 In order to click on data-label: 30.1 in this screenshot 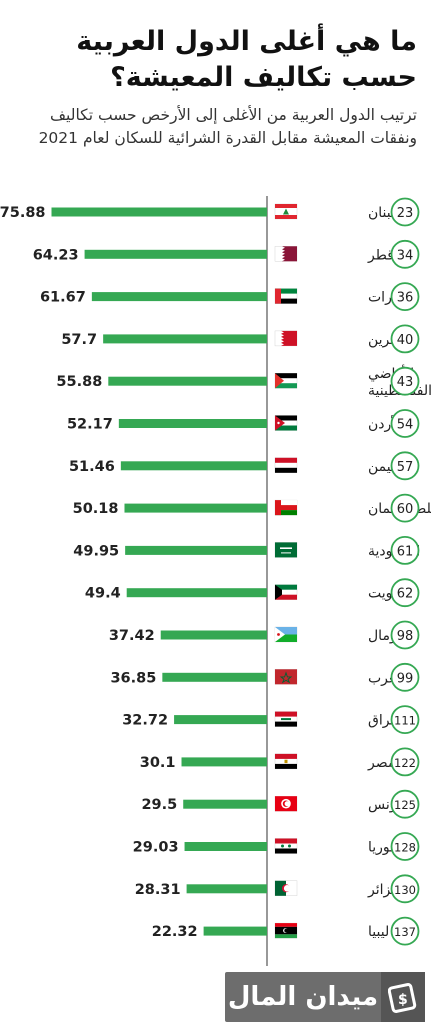, I will do `click(158, 763)`.